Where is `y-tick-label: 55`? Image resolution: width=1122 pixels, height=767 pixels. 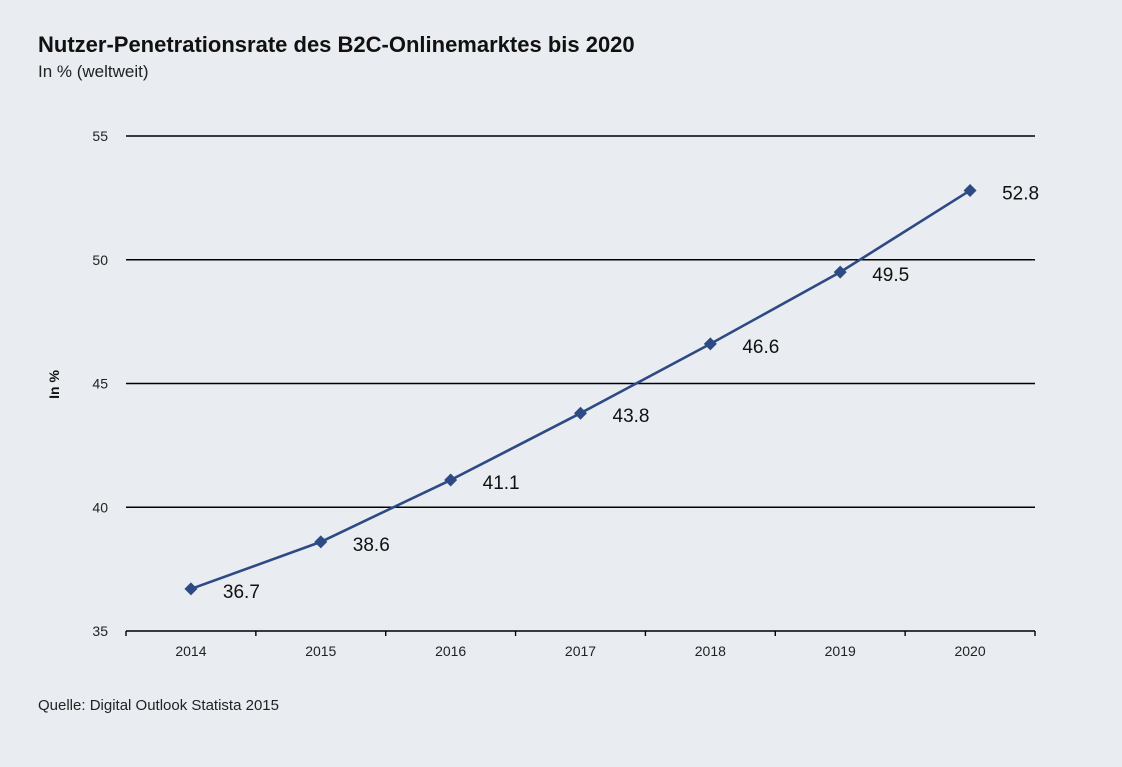
y-tick-label: 55 is located at coordinates (100, 136).